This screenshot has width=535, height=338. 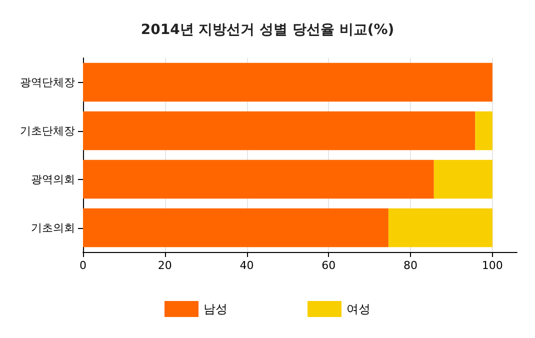 What do you see at coordinates (358, 309) in the screenshot?
I see `legend-label: 여성` at bounding box center [358, 309].